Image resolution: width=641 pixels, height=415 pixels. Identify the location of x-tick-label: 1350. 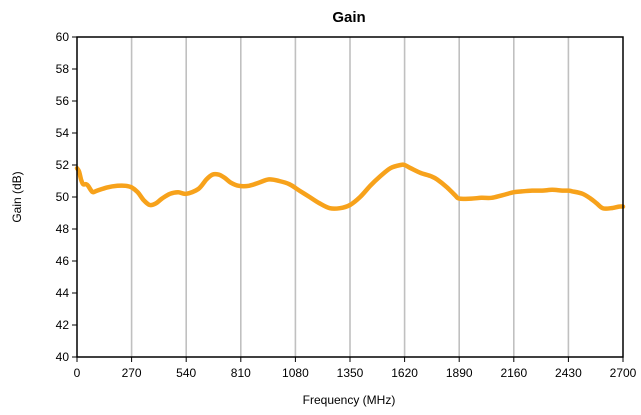
(350, 373).